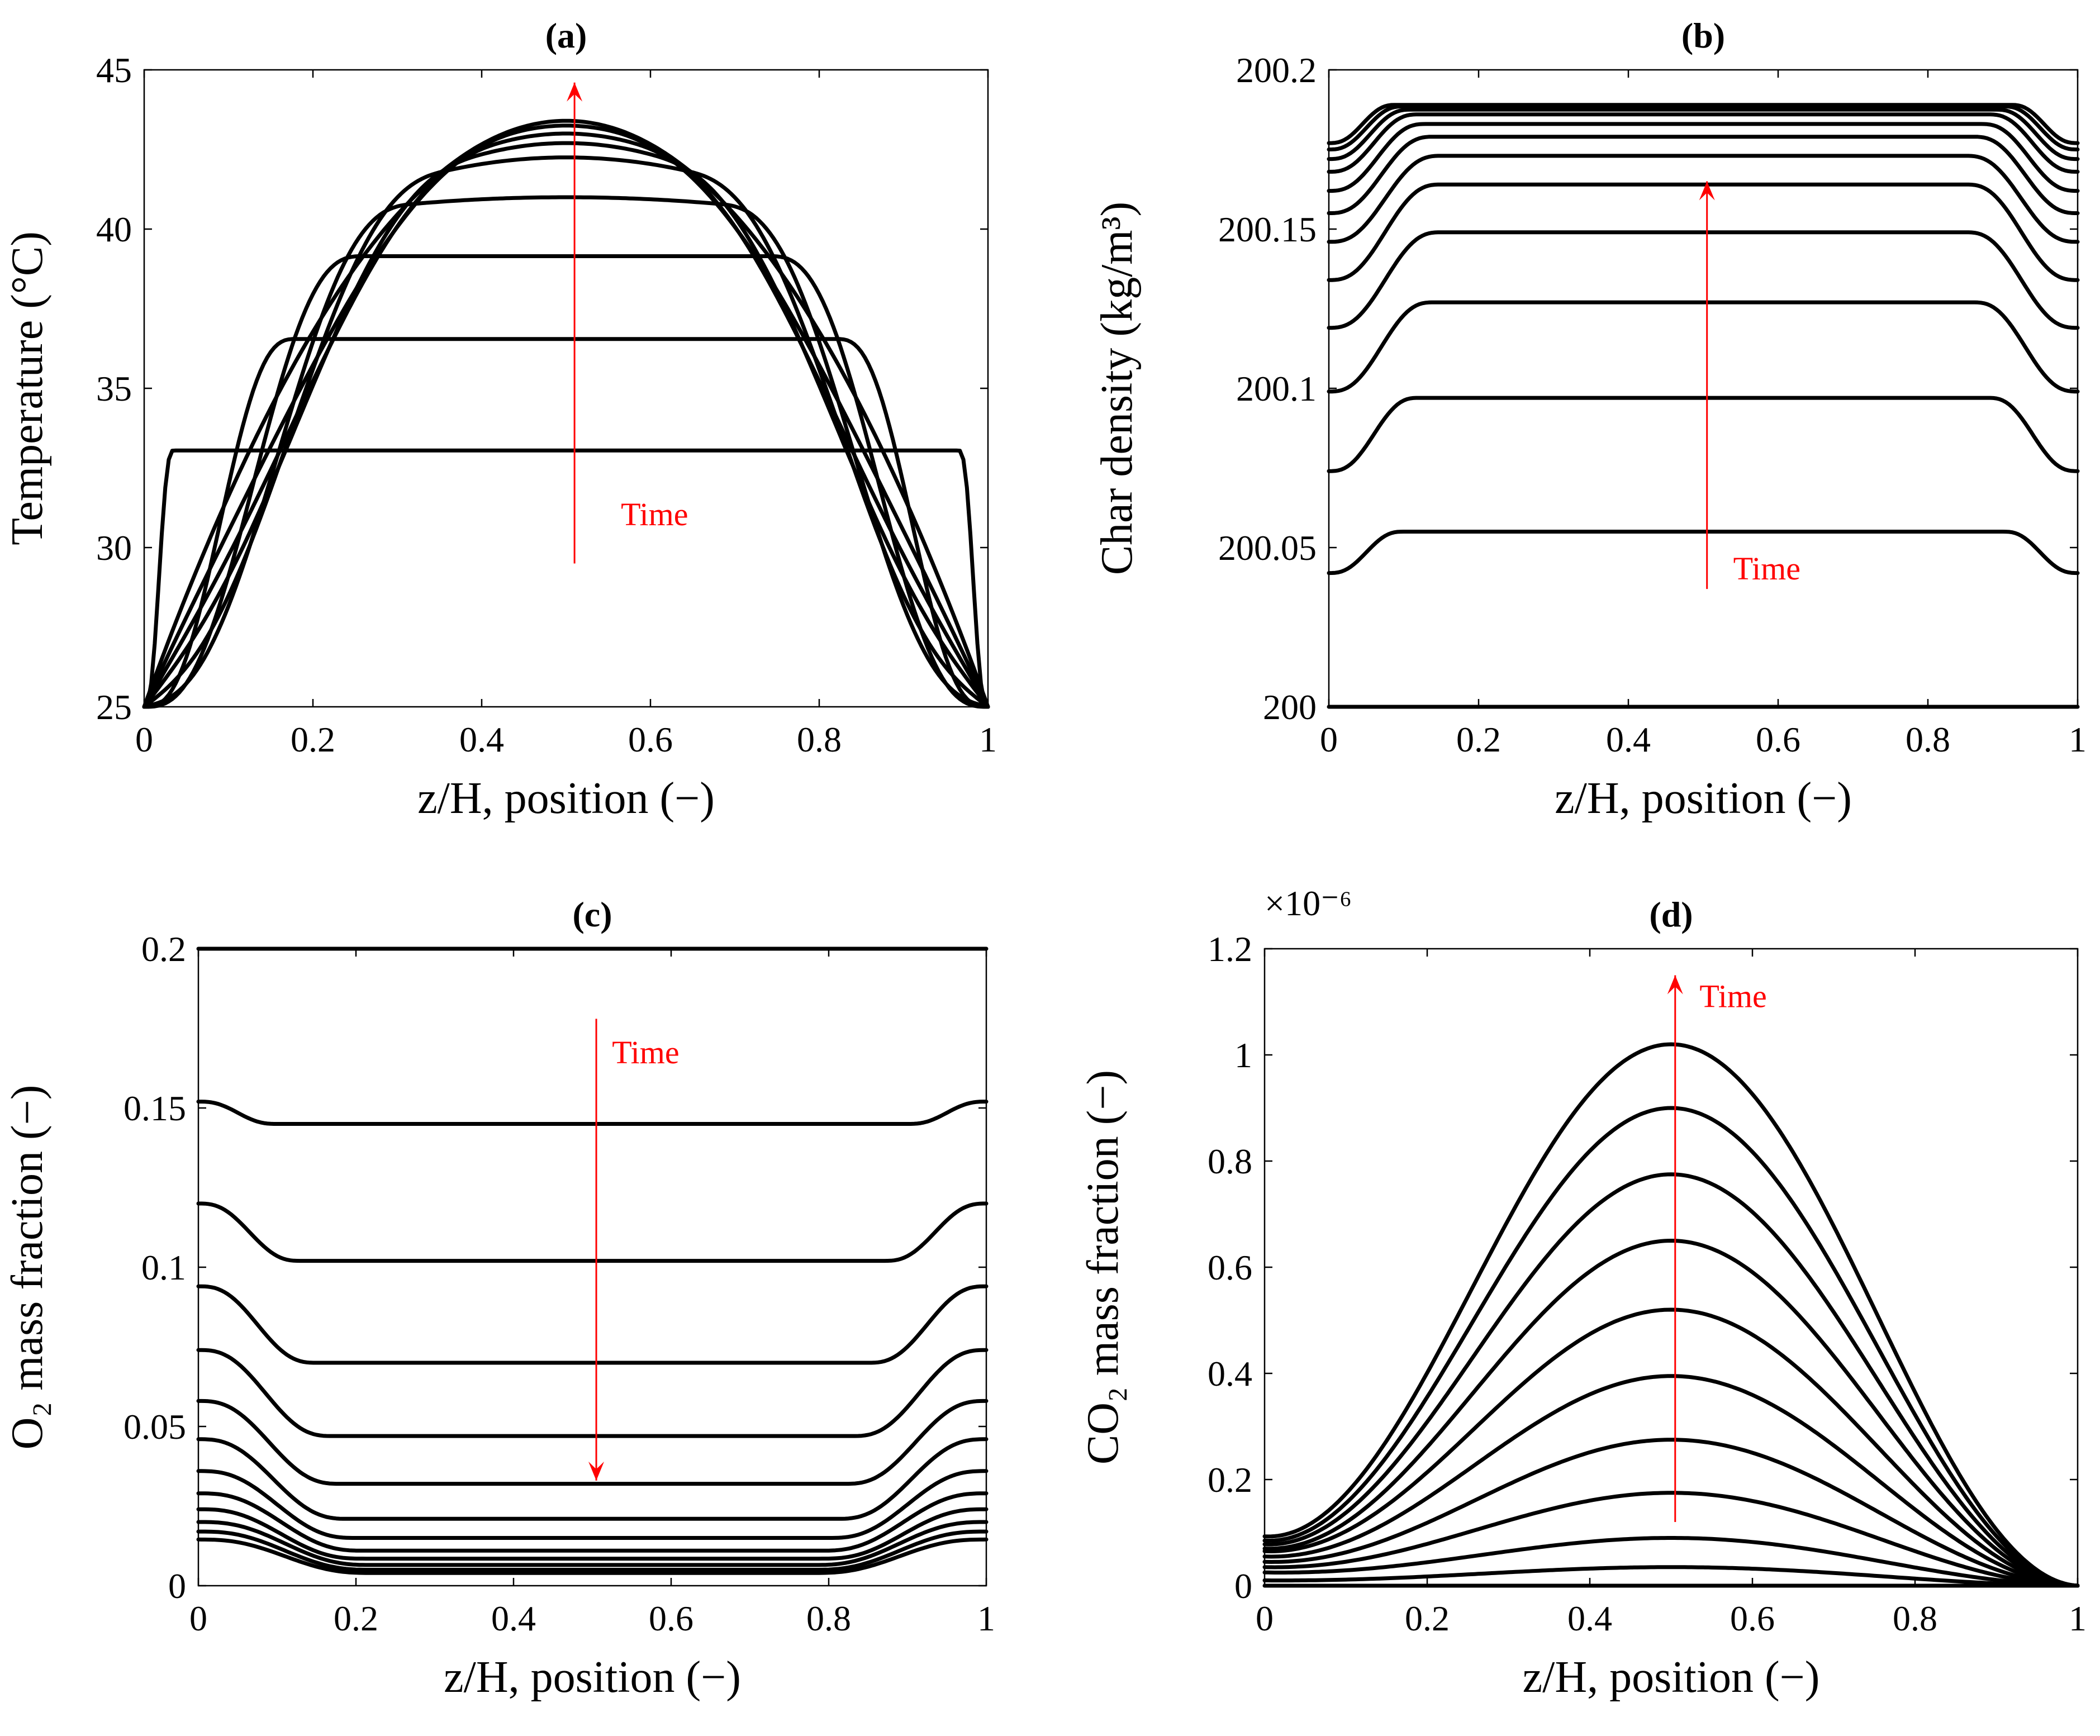  I want to click on panel-title: (d), so click(1671, 914).